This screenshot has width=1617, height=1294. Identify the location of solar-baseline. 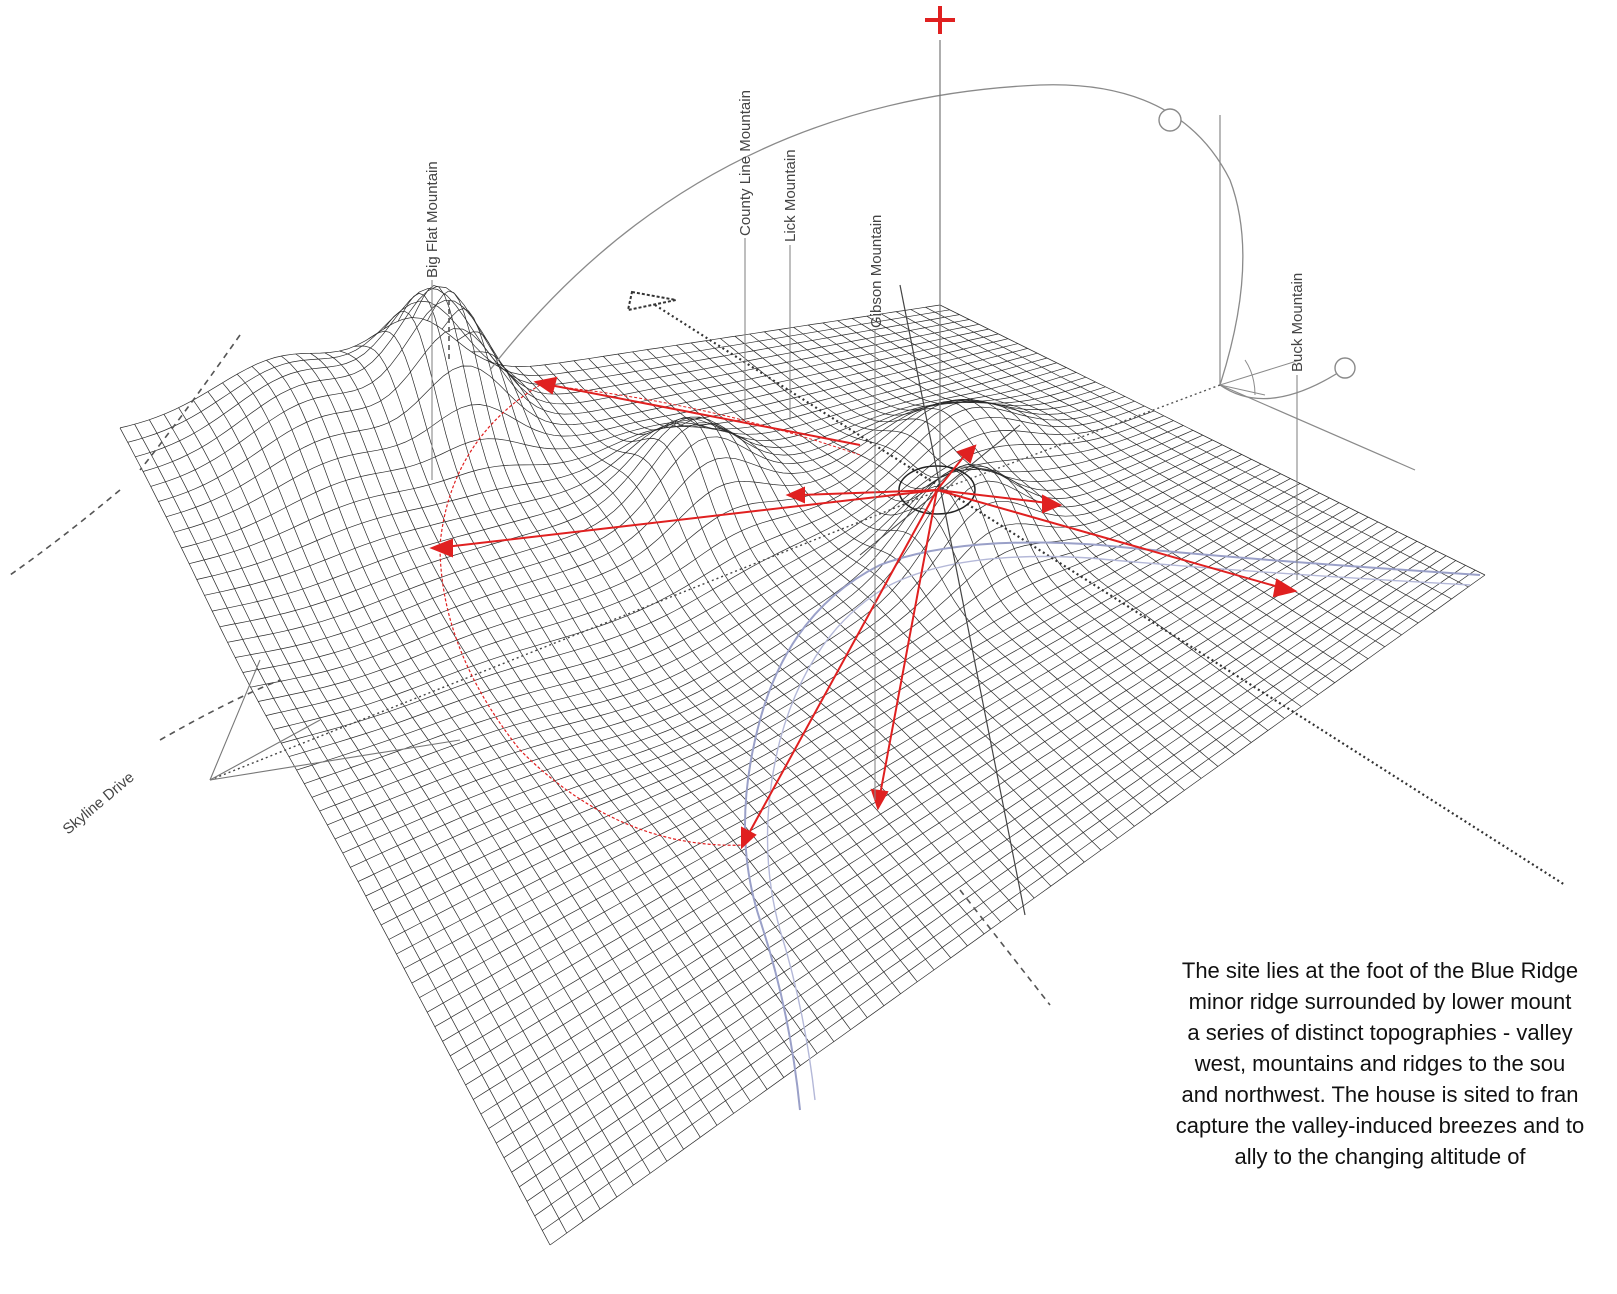
(1317, 427).